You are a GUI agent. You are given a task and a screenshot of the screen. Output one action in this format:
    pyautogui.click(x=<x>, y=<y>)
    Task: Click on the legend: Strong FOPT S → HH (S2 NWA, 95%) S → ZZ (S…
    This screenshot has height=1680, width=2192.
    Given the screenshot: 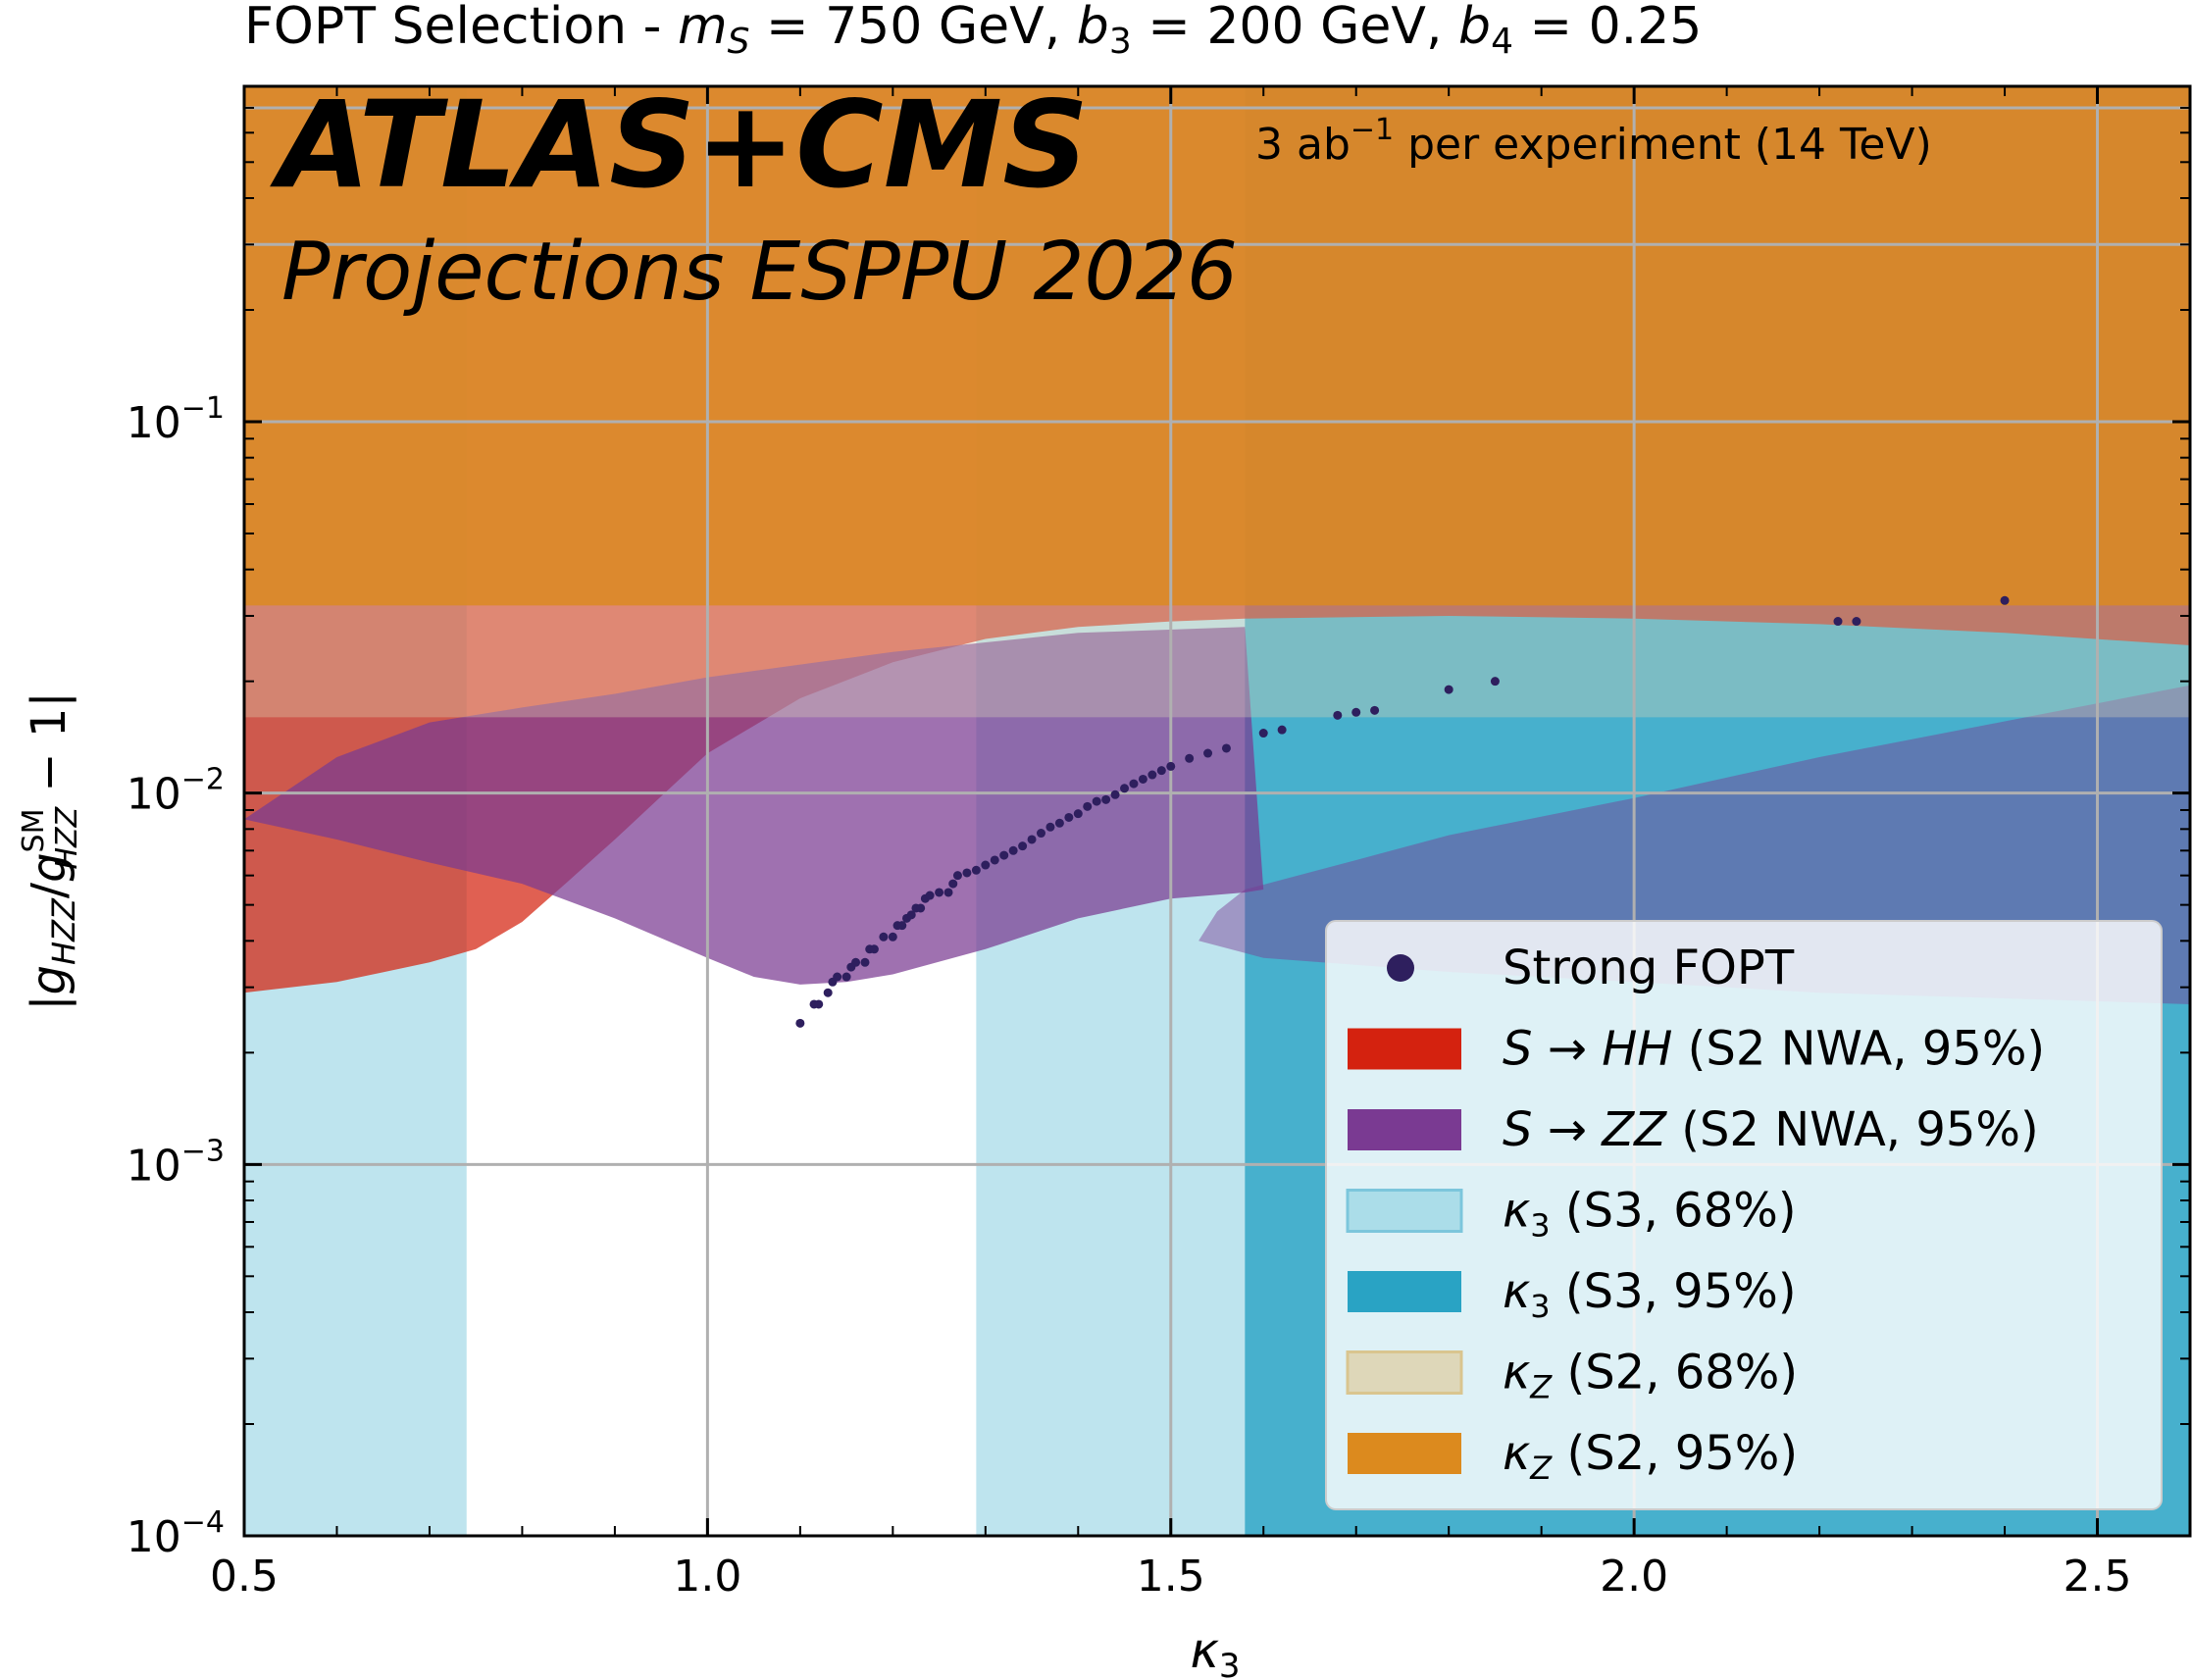 What is the action you would take?
    pyautogui.click(x=1744, y=1215)
    